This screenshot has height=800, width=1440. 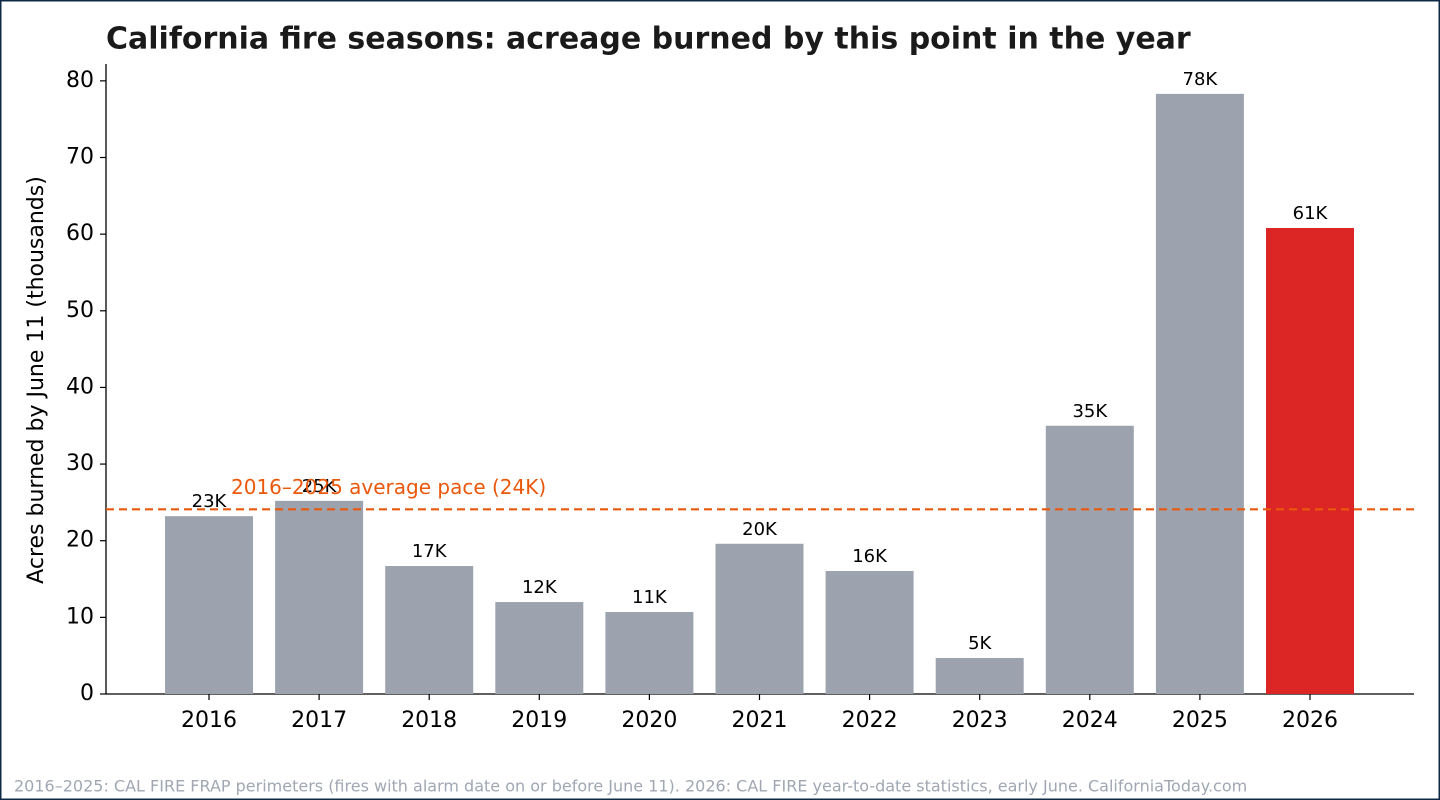 What do you see at coordinates (80, 386) in the screenshot?
I see `y-tick-label: 40` at bounding box center [80, 386].